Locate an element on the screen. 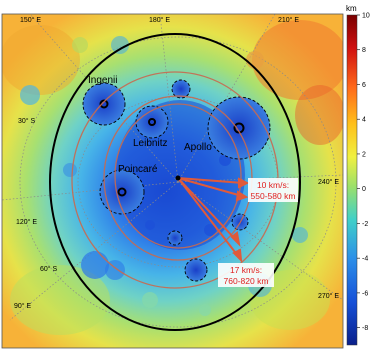  colorbar-tick-label: 8 is located at coordinates (364, 50).